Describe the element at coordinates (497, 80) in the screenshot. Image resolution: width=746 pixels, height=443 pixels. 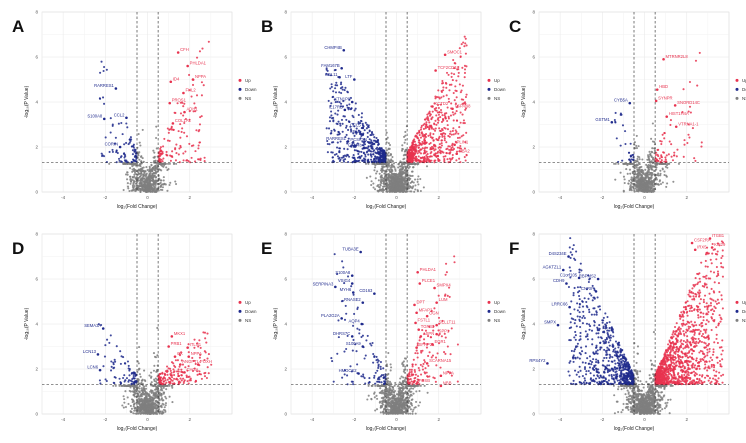
I see `legend-label: Up` at that location.